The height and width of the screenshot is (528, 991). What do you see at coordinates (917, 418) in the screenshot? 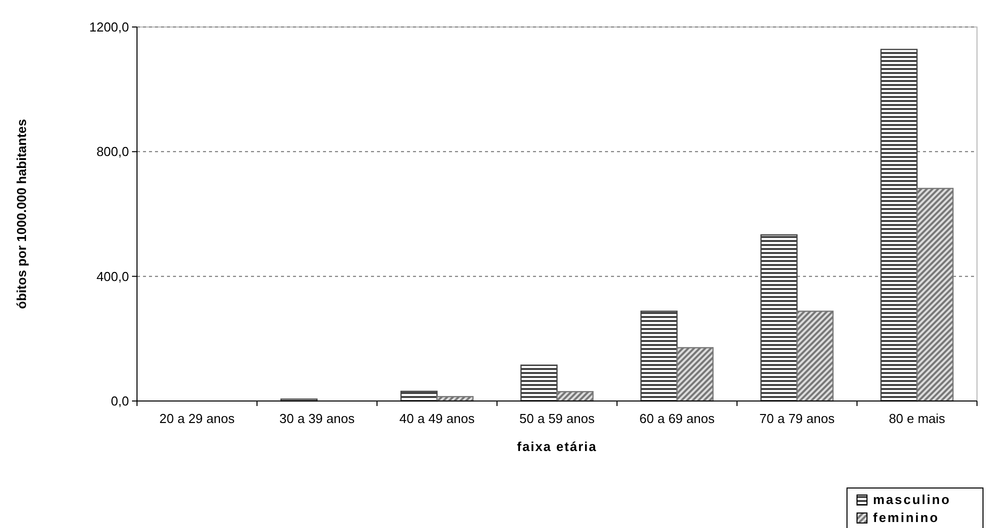
I see `x-tick-label: 80 e mais` at bounding box center [917, 418].